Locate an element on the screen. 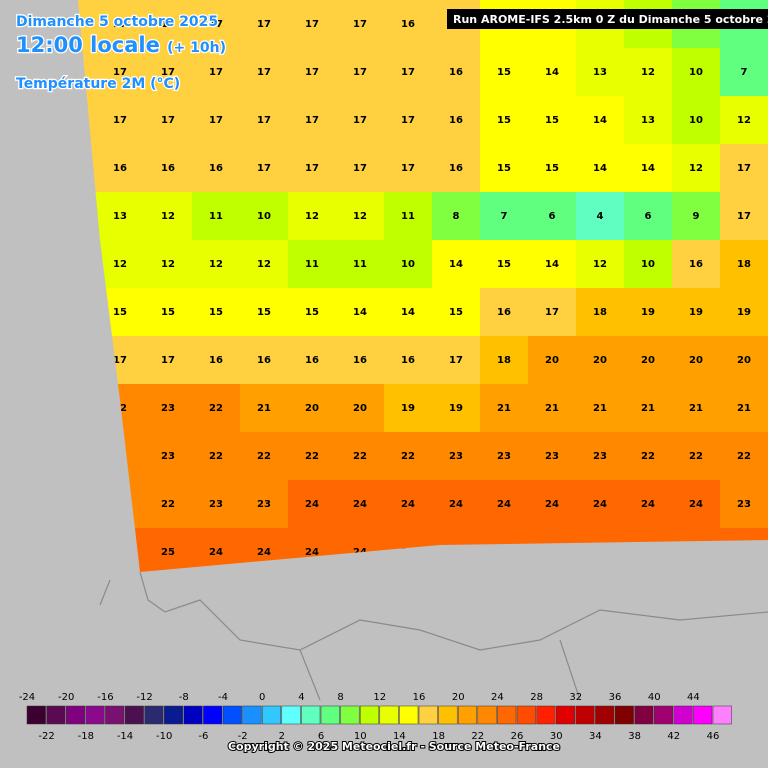  temperature-value: 18 is located at coordinates (744, 264).